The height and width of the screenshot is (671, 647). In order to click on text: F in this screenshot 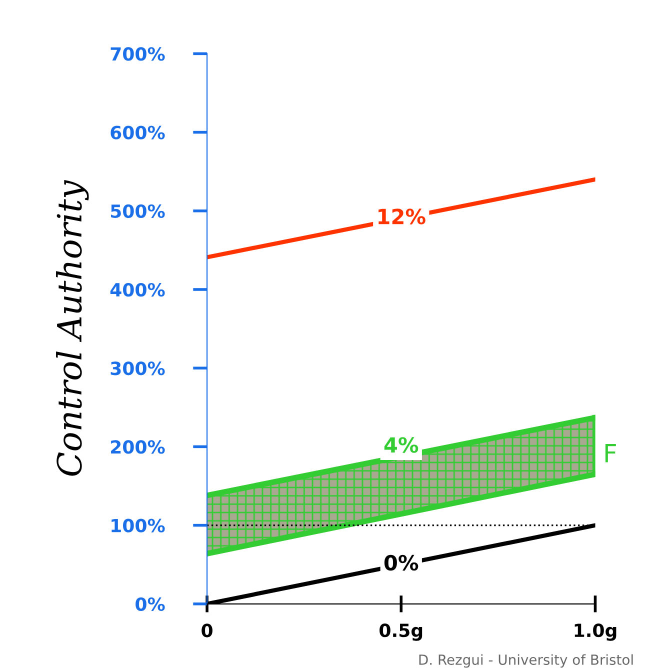, I will do `click(610, 453)`.